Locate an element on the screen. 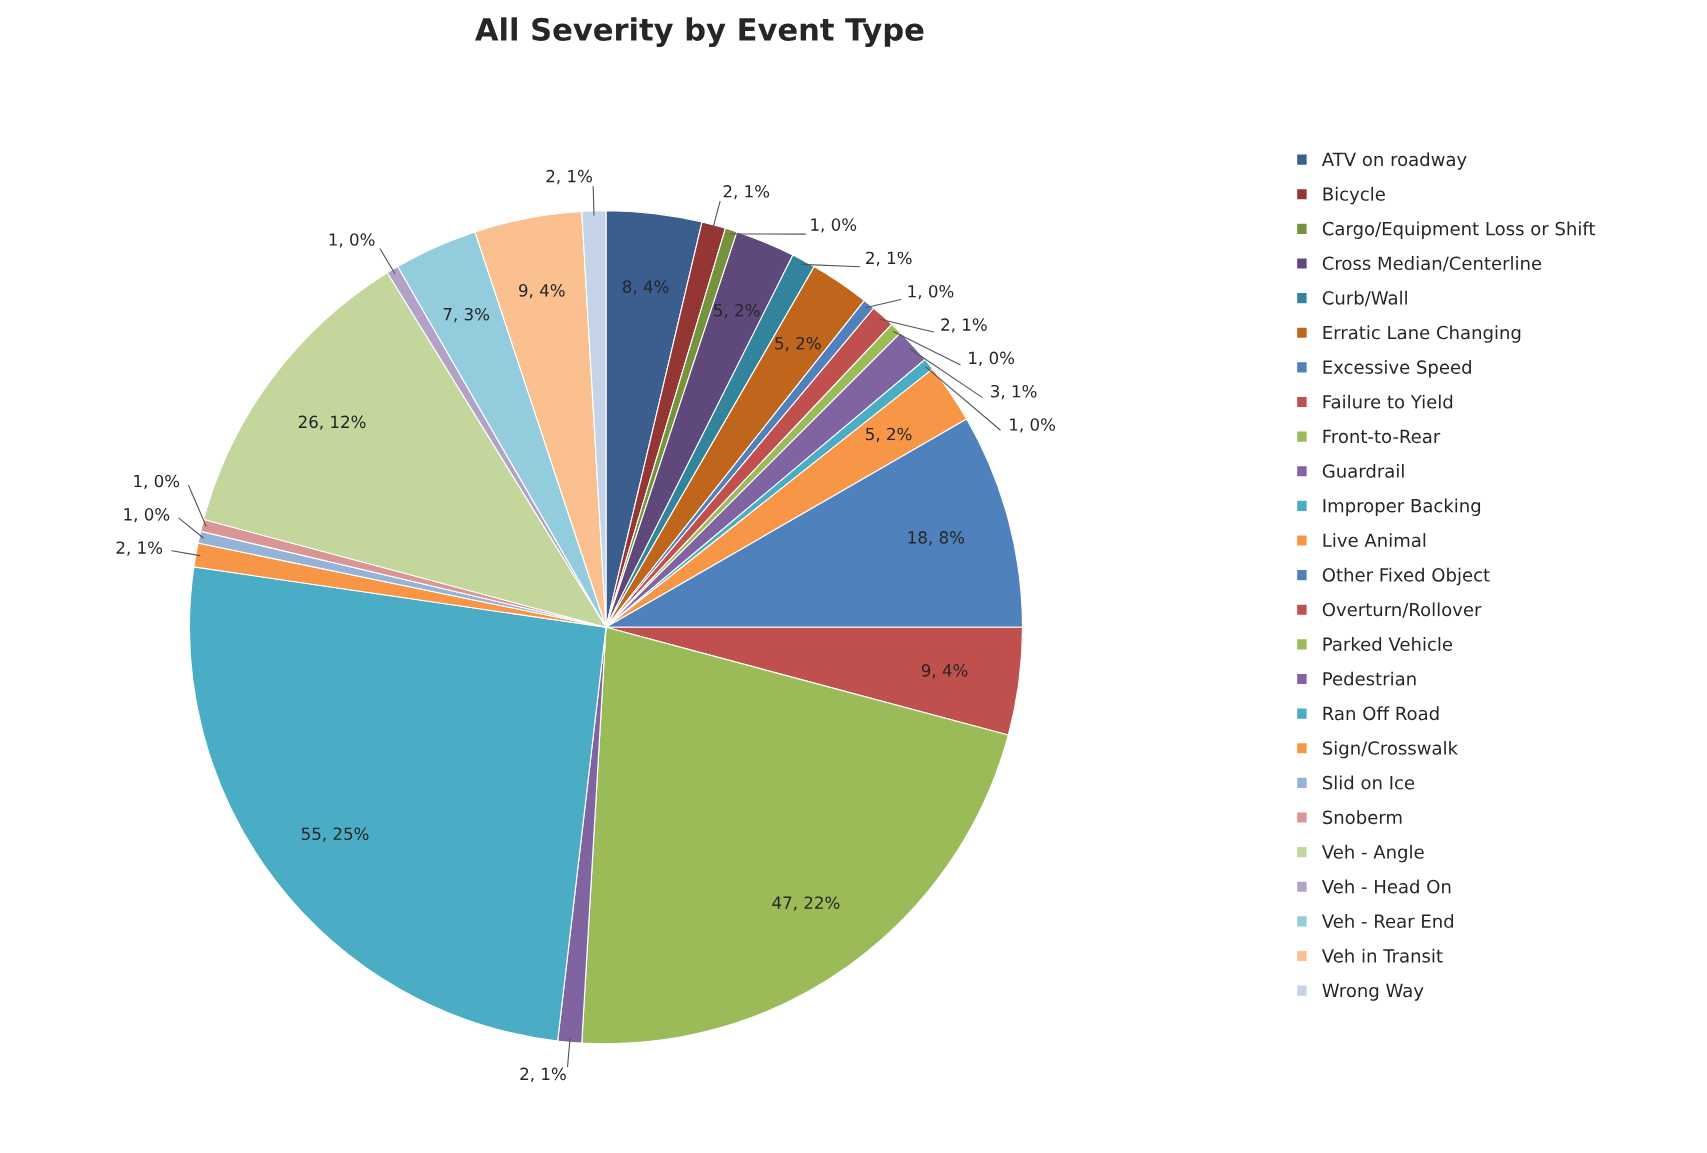 The height and width of the screenshot is (1153, 1707). chart-title: All Severity by Event Type is located at coordinates (699, 32).